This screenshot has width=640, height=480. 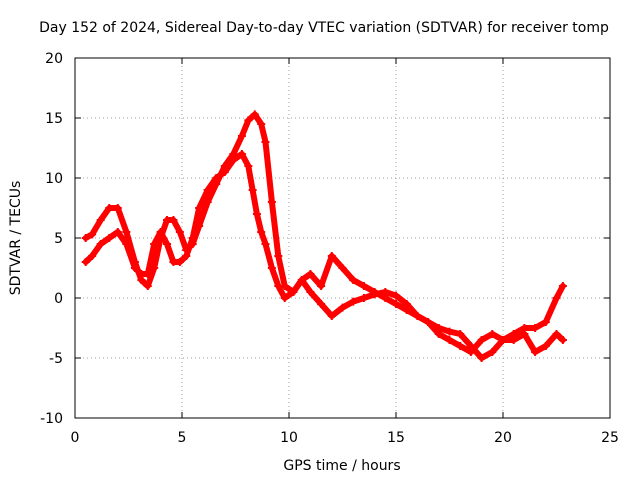 I want to click on x-tick-label: 0, so click(x=75, y=438).